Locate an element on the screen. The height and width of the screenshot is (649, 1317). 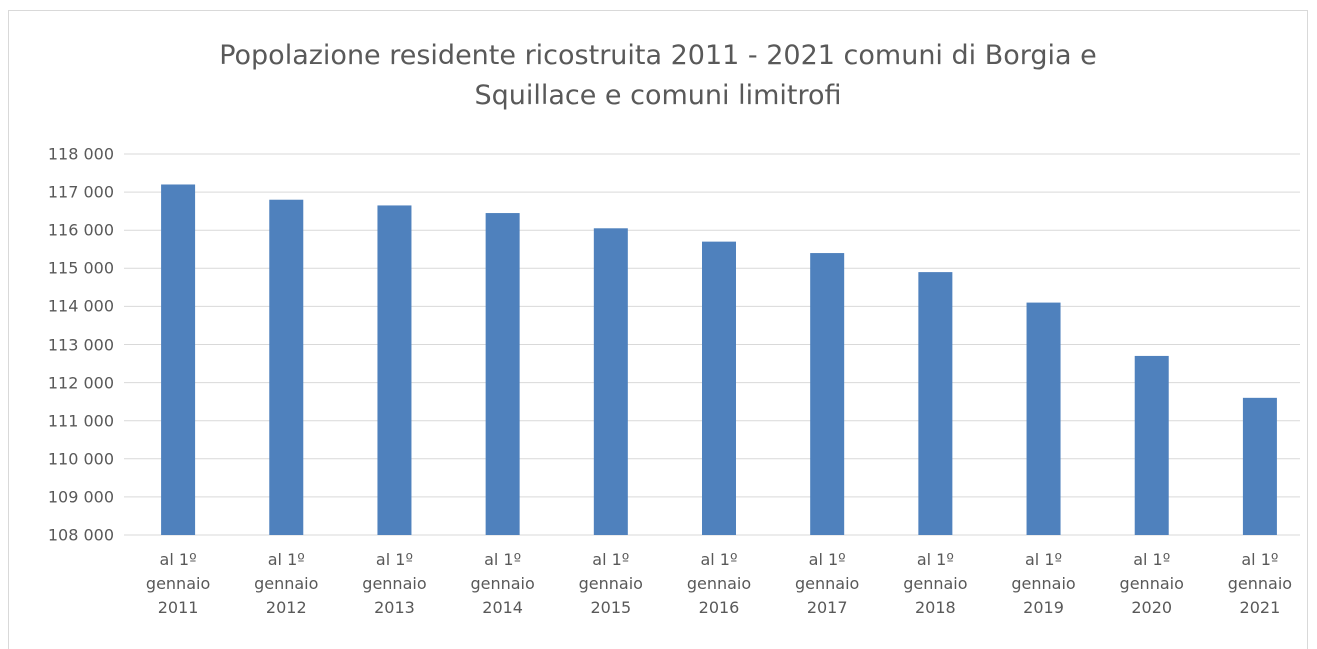
y-tick-label: 117 000 is located at coordinates (80, 192).